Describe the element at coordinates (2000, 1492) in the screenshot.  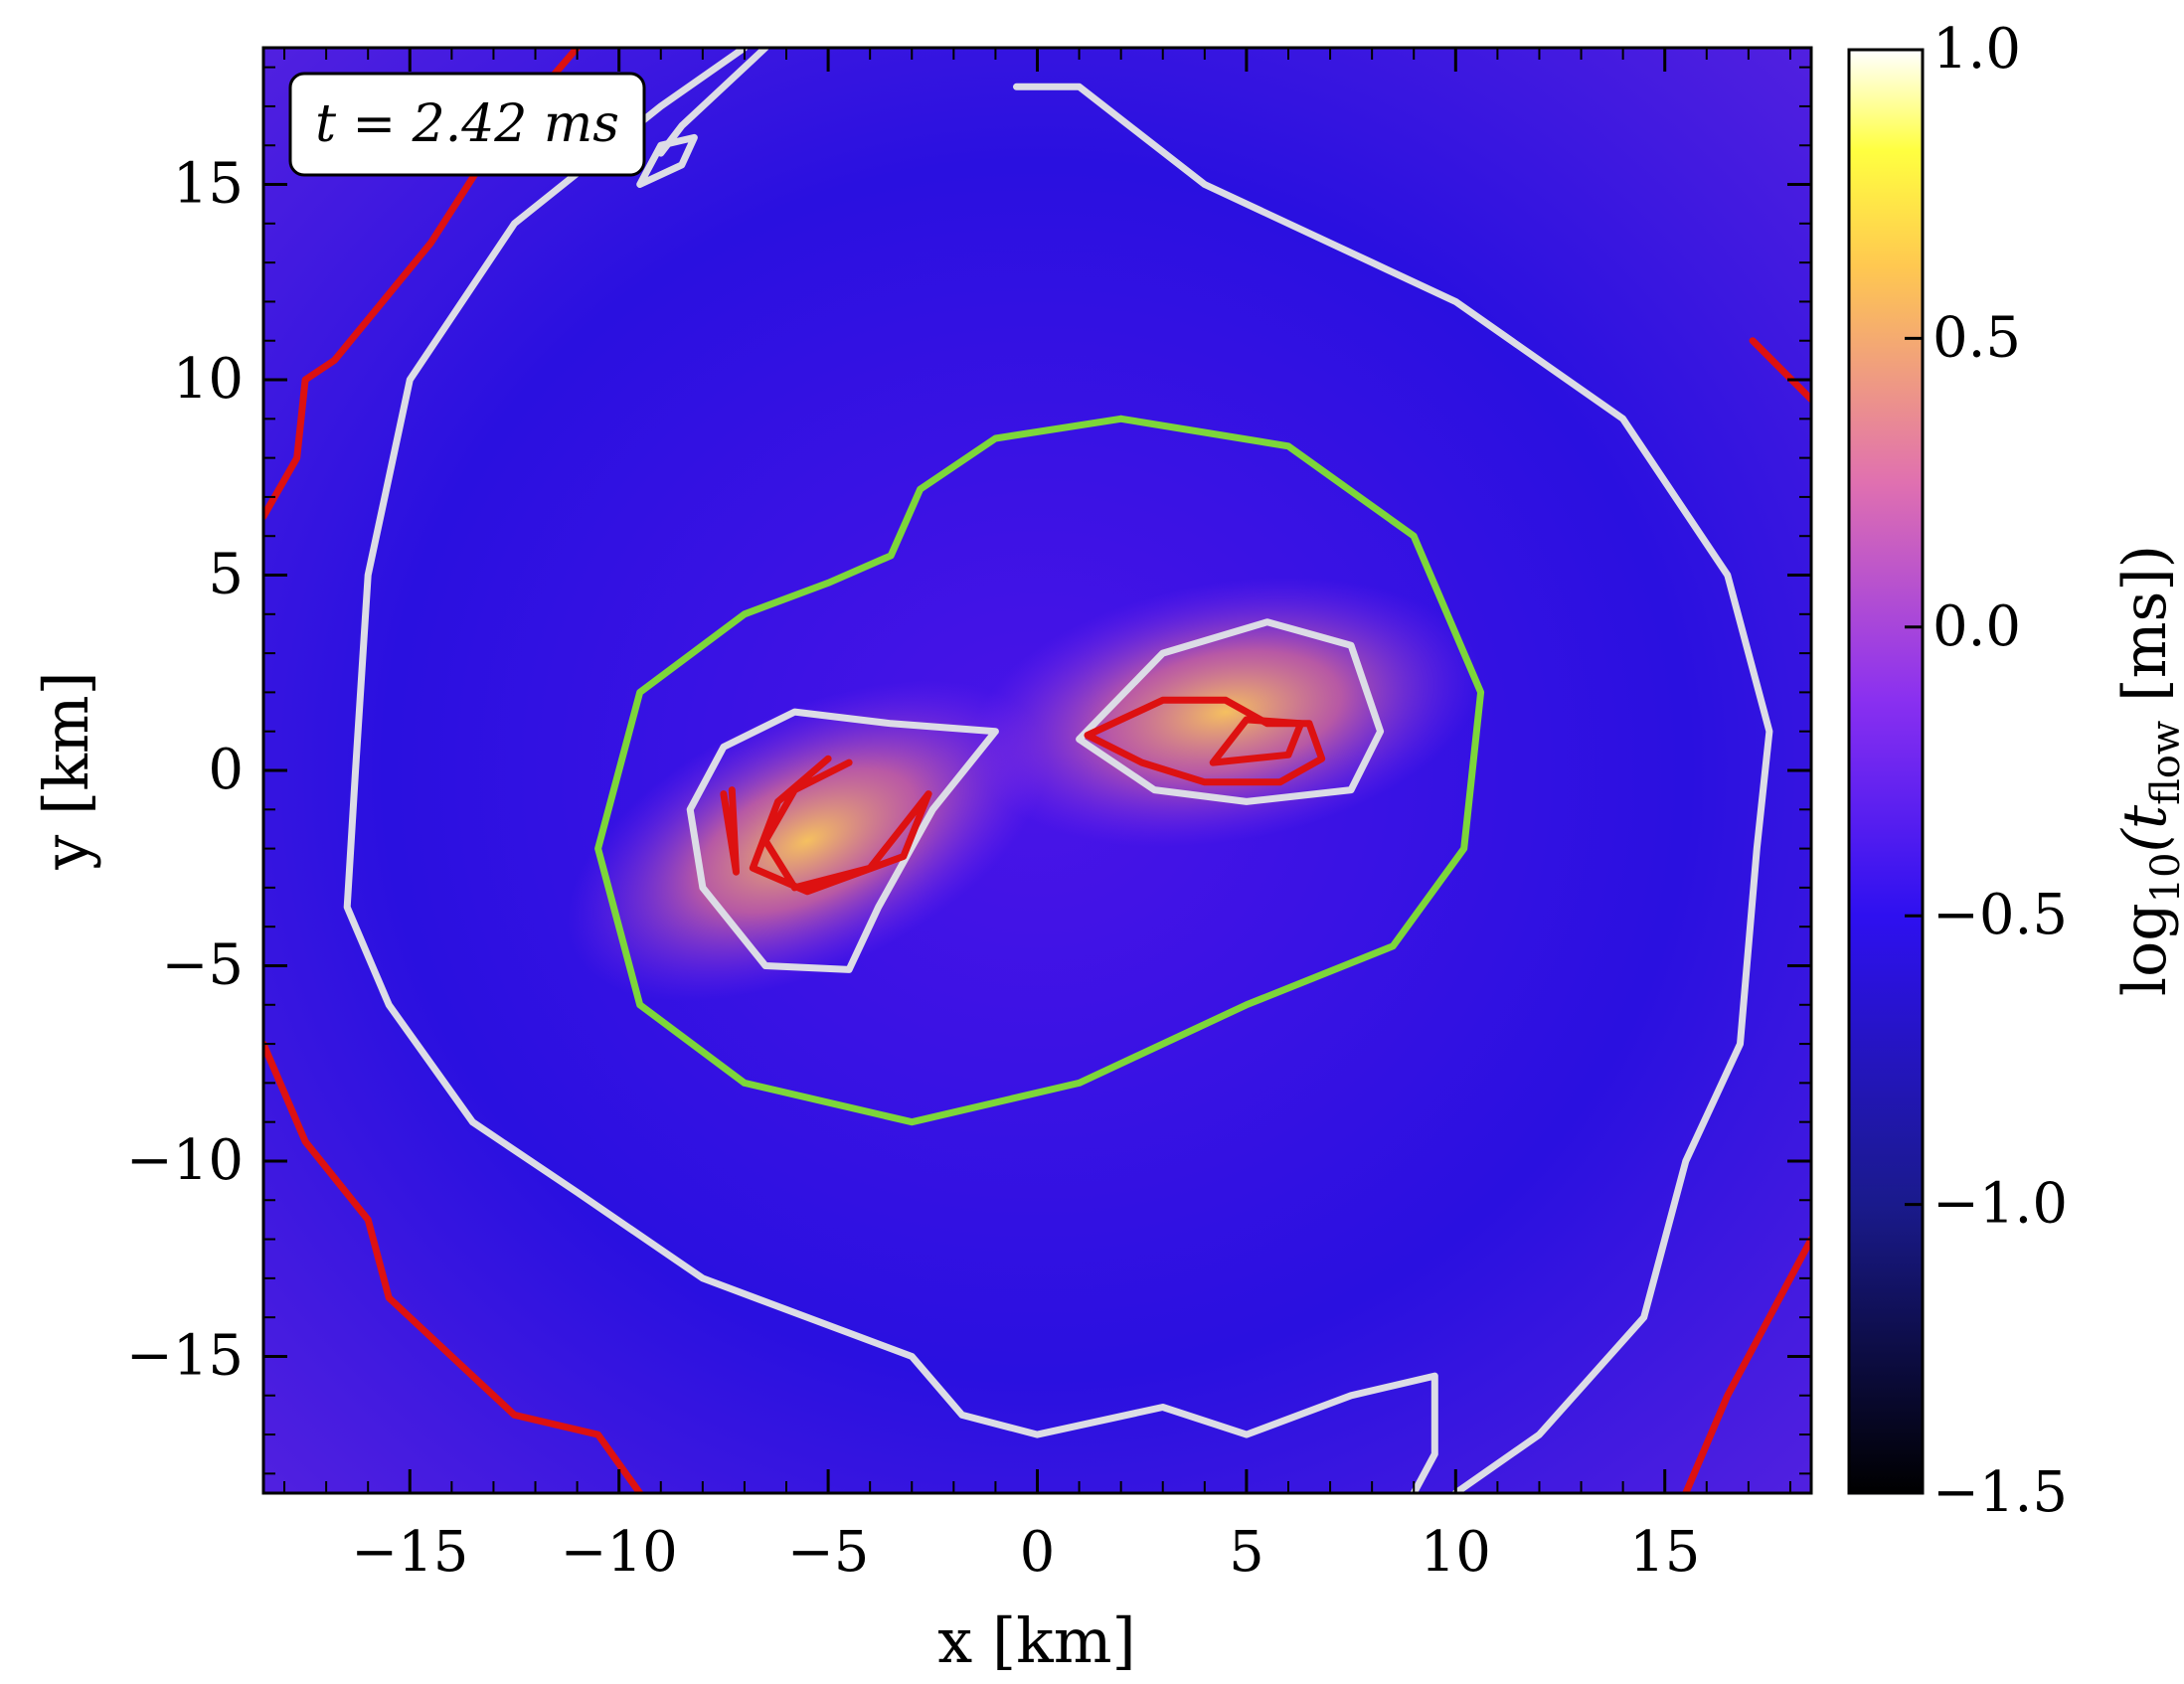
I see `colorbar-tick-label: −1.5` at that location.